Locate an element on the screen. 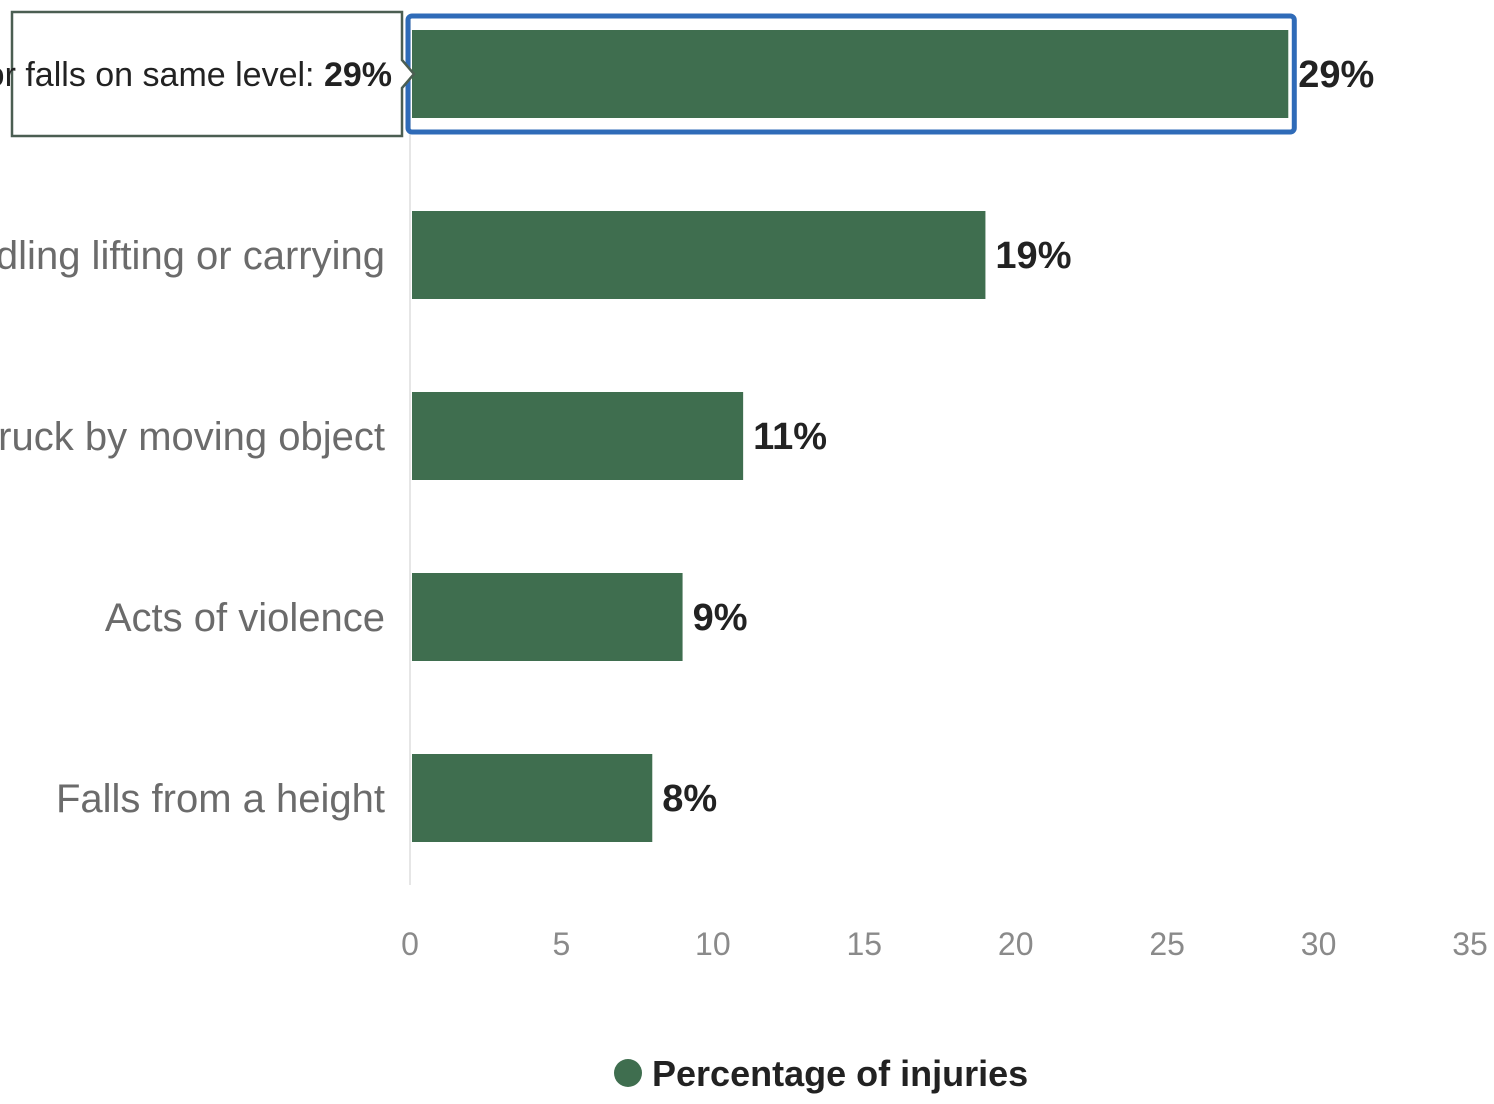  x-tick-label-1: 5 is located at coordinates (562, 944).